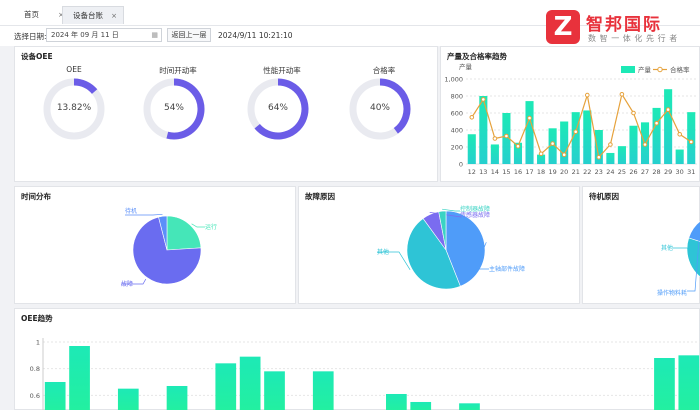 This screenshot has height=410, width=700. What do you see at coordinates (694, 231) in the screenshot?
I see `wait-slice` at bounding box center [694, 231].